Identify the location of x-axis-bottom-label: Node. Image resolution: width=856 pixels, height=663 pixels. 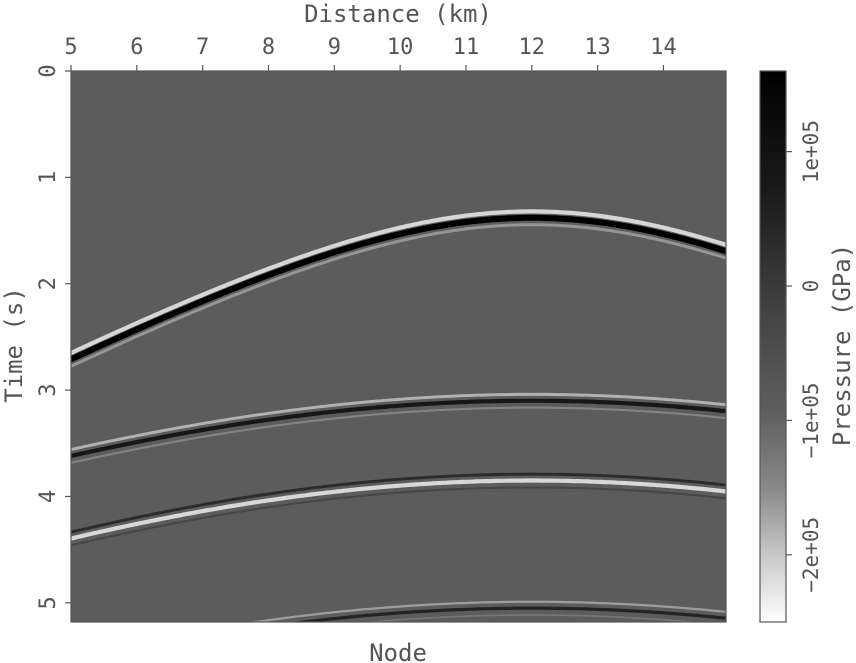
(398, 651).